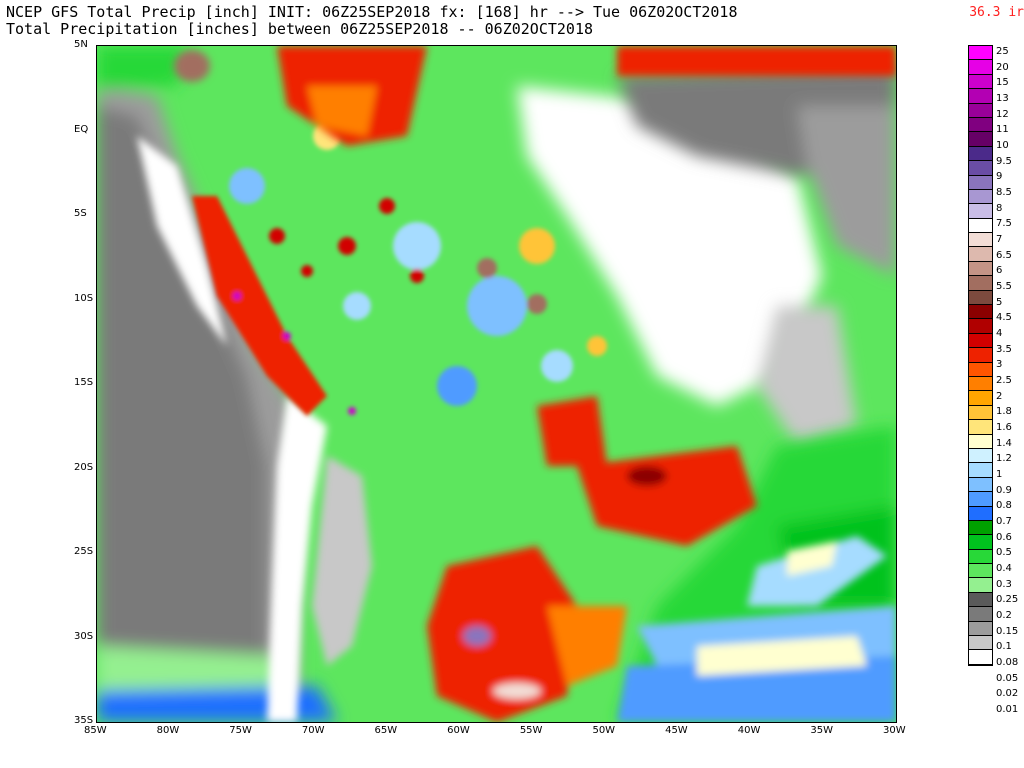 This screenshot has height=768, width=1024. What do you see at coordinates (1002, 146) in the screenshot?
I see `legend-label: 10` at bounding box center [1002, 146].